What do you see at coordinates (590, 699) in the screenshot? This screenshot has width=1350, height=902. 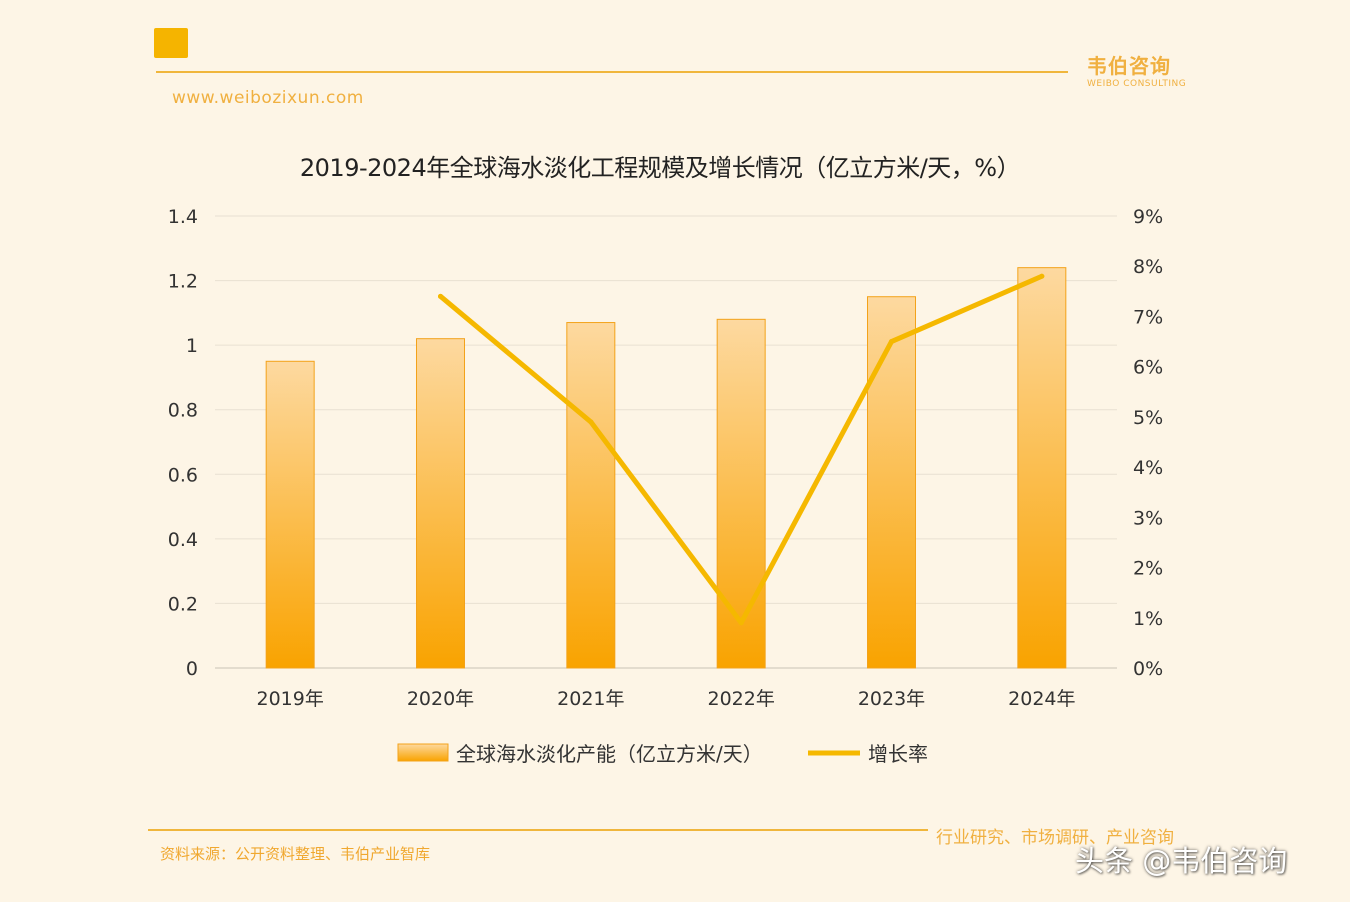 I see `x-tick-label: 2021年` at bounding box center [590, 699].